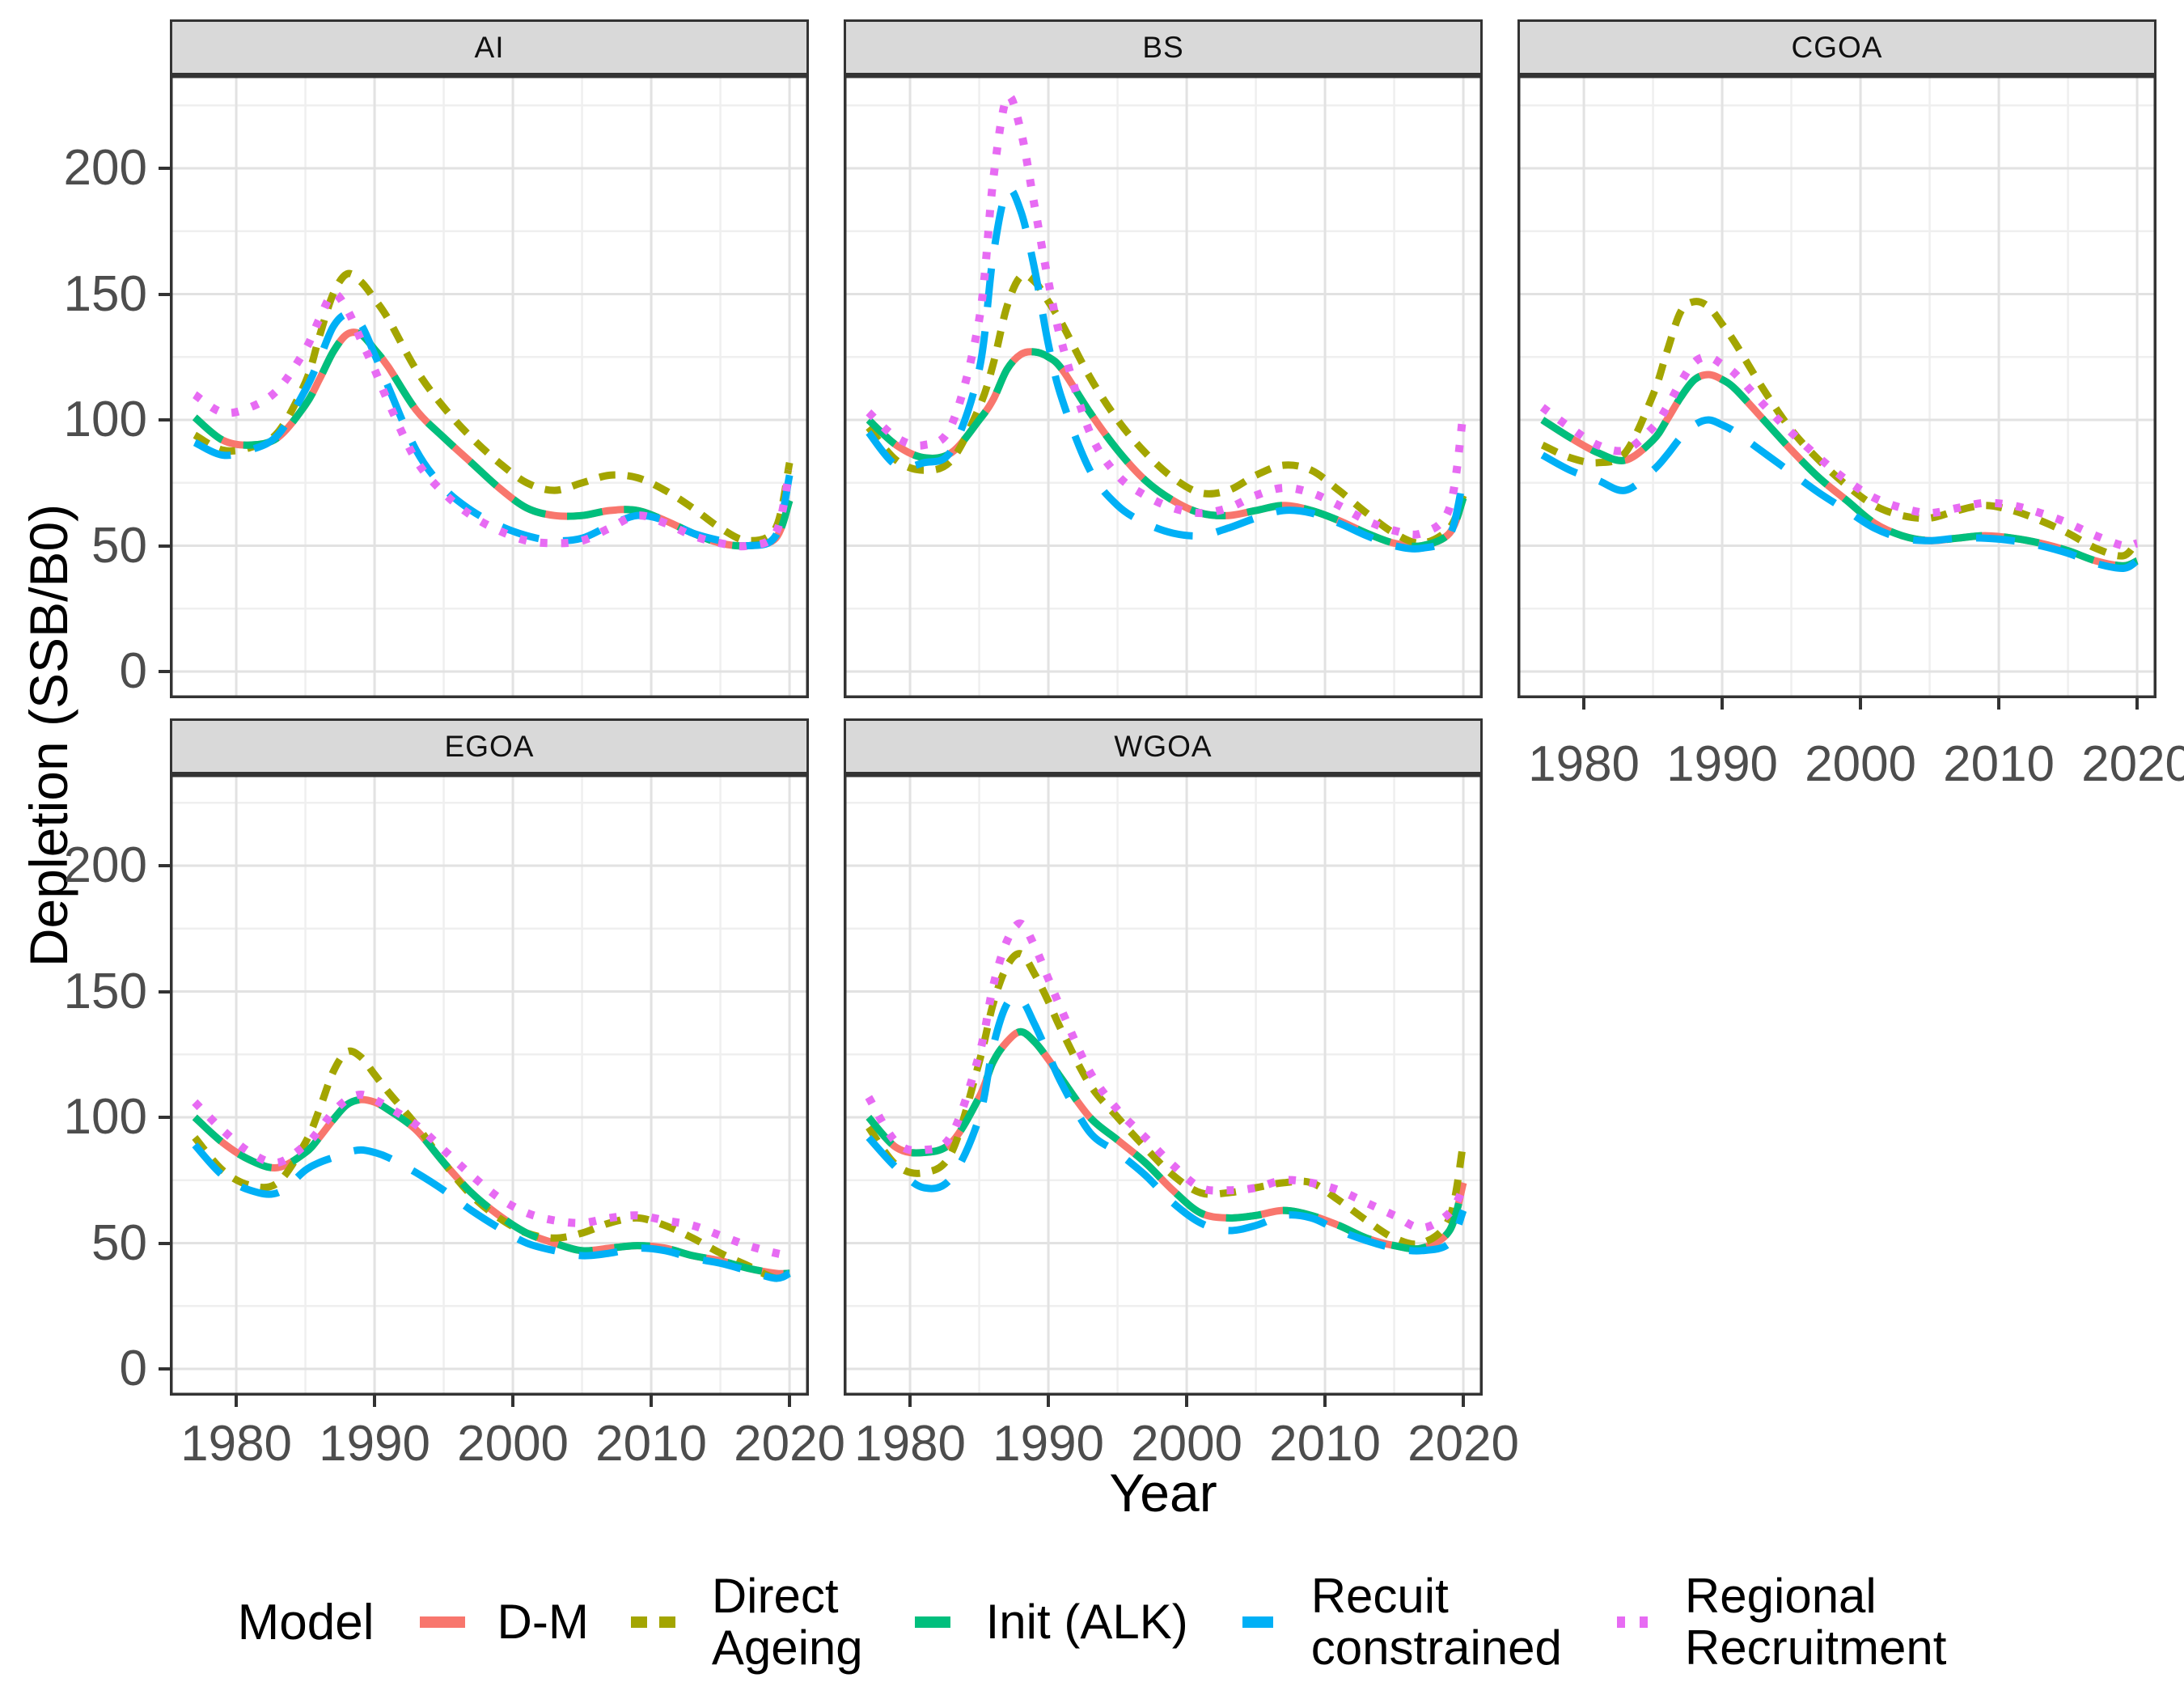  I want to click on facet-strip-label: CGOA, so click(1837, 47).